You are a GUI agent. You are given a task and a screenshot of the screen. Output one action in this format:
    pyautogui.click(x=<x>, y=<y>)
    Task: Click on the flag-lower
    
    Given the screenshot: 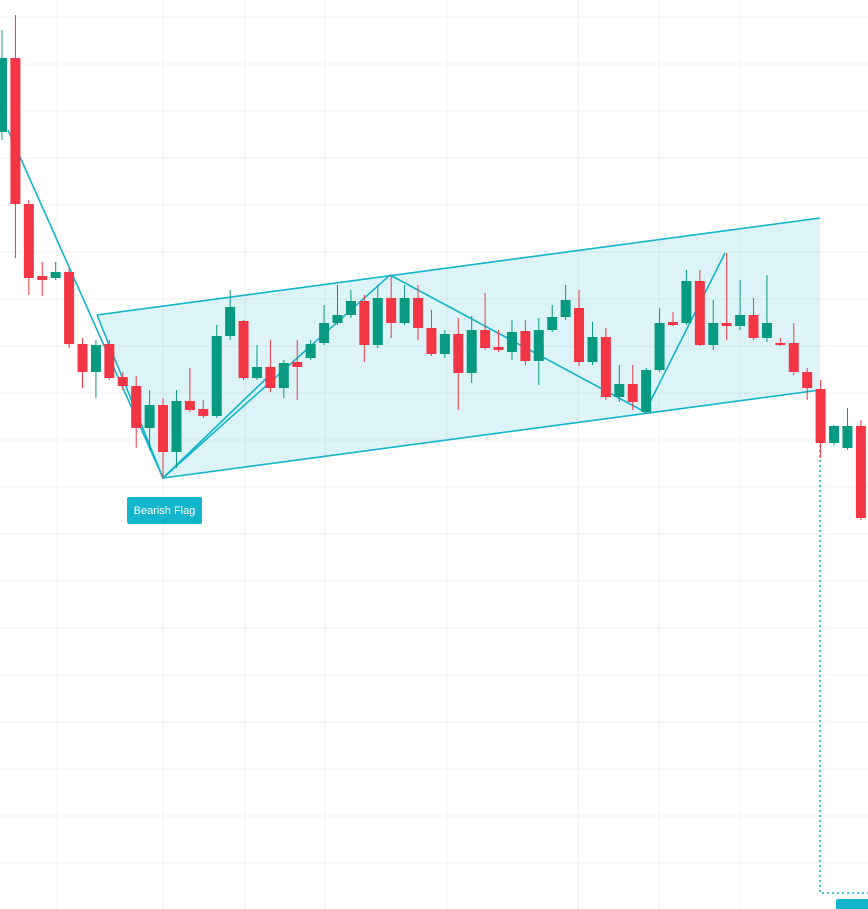 What is the action you would take?
    pyautogui.click(x=491, y=434)
    